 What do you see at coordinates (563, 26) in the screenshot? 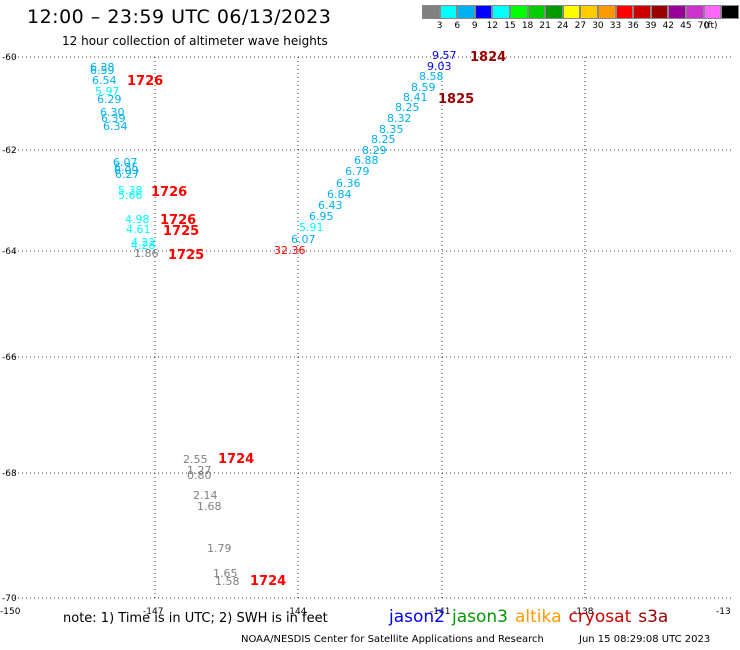
I see `colorbar-label: 24` at bounding box center [563, 26].